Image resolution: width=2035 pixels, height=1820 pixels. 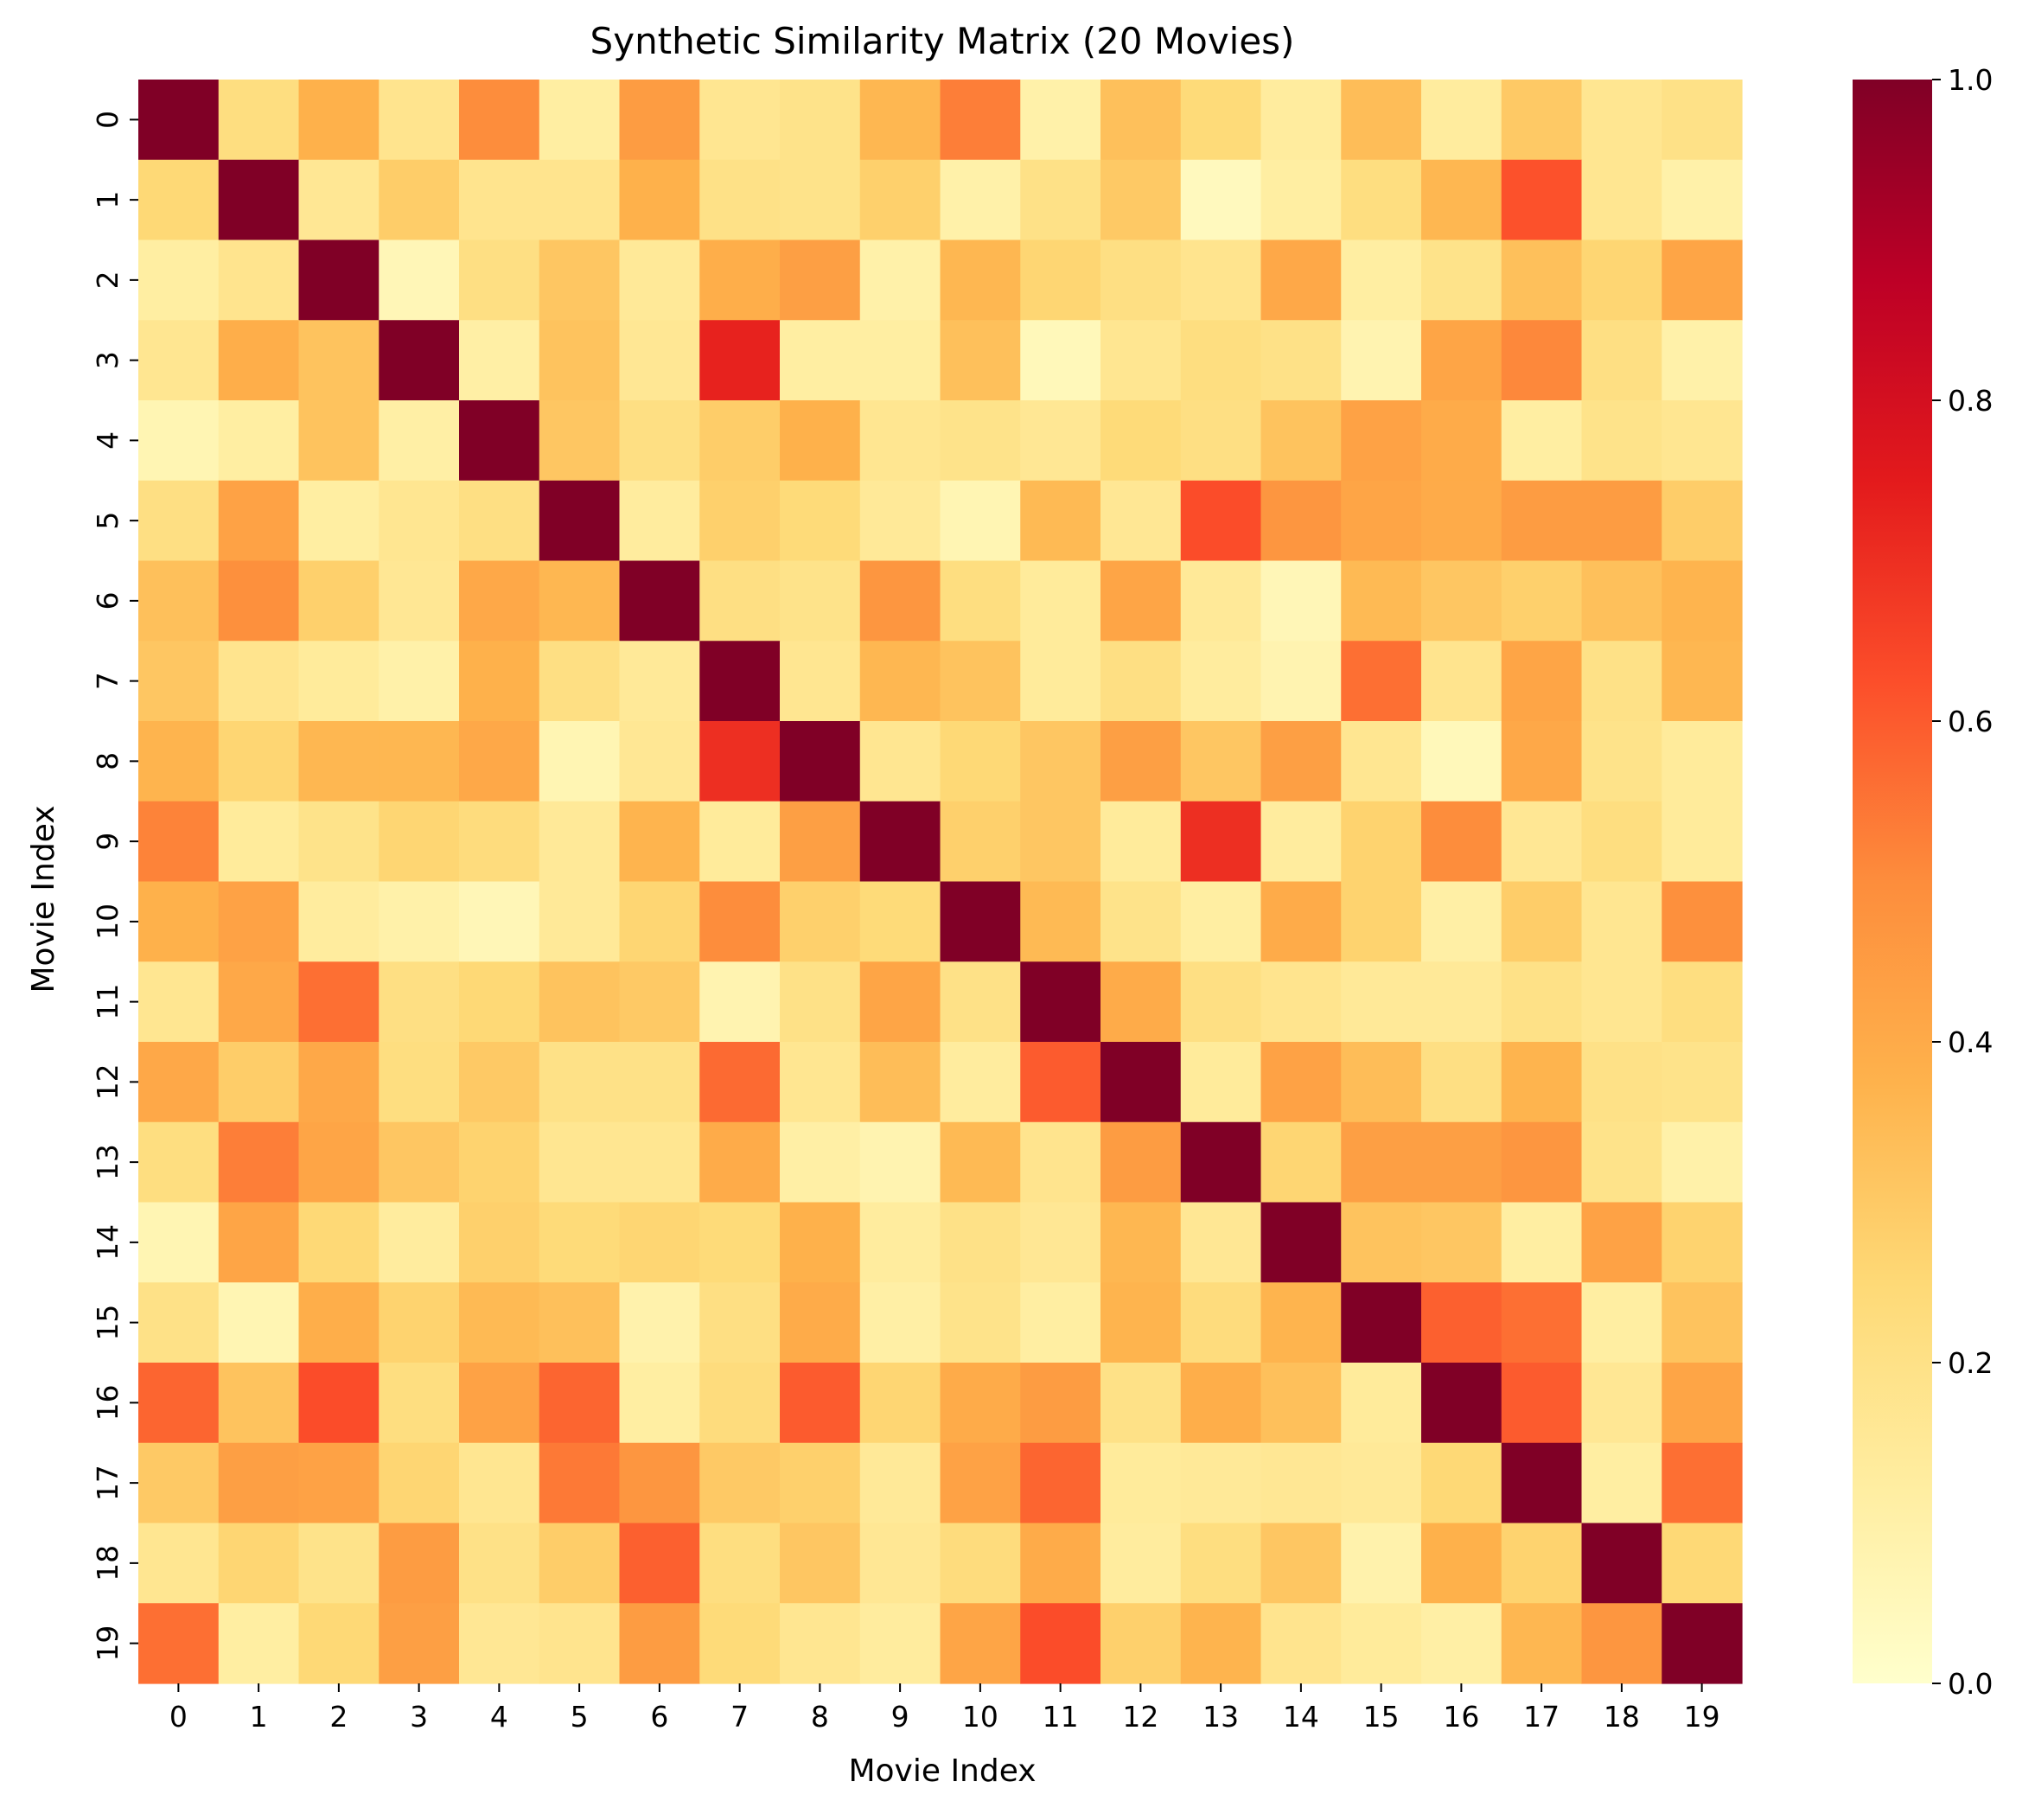 I want to click on x-tick-label: 3, so click(x=419, y=1717).